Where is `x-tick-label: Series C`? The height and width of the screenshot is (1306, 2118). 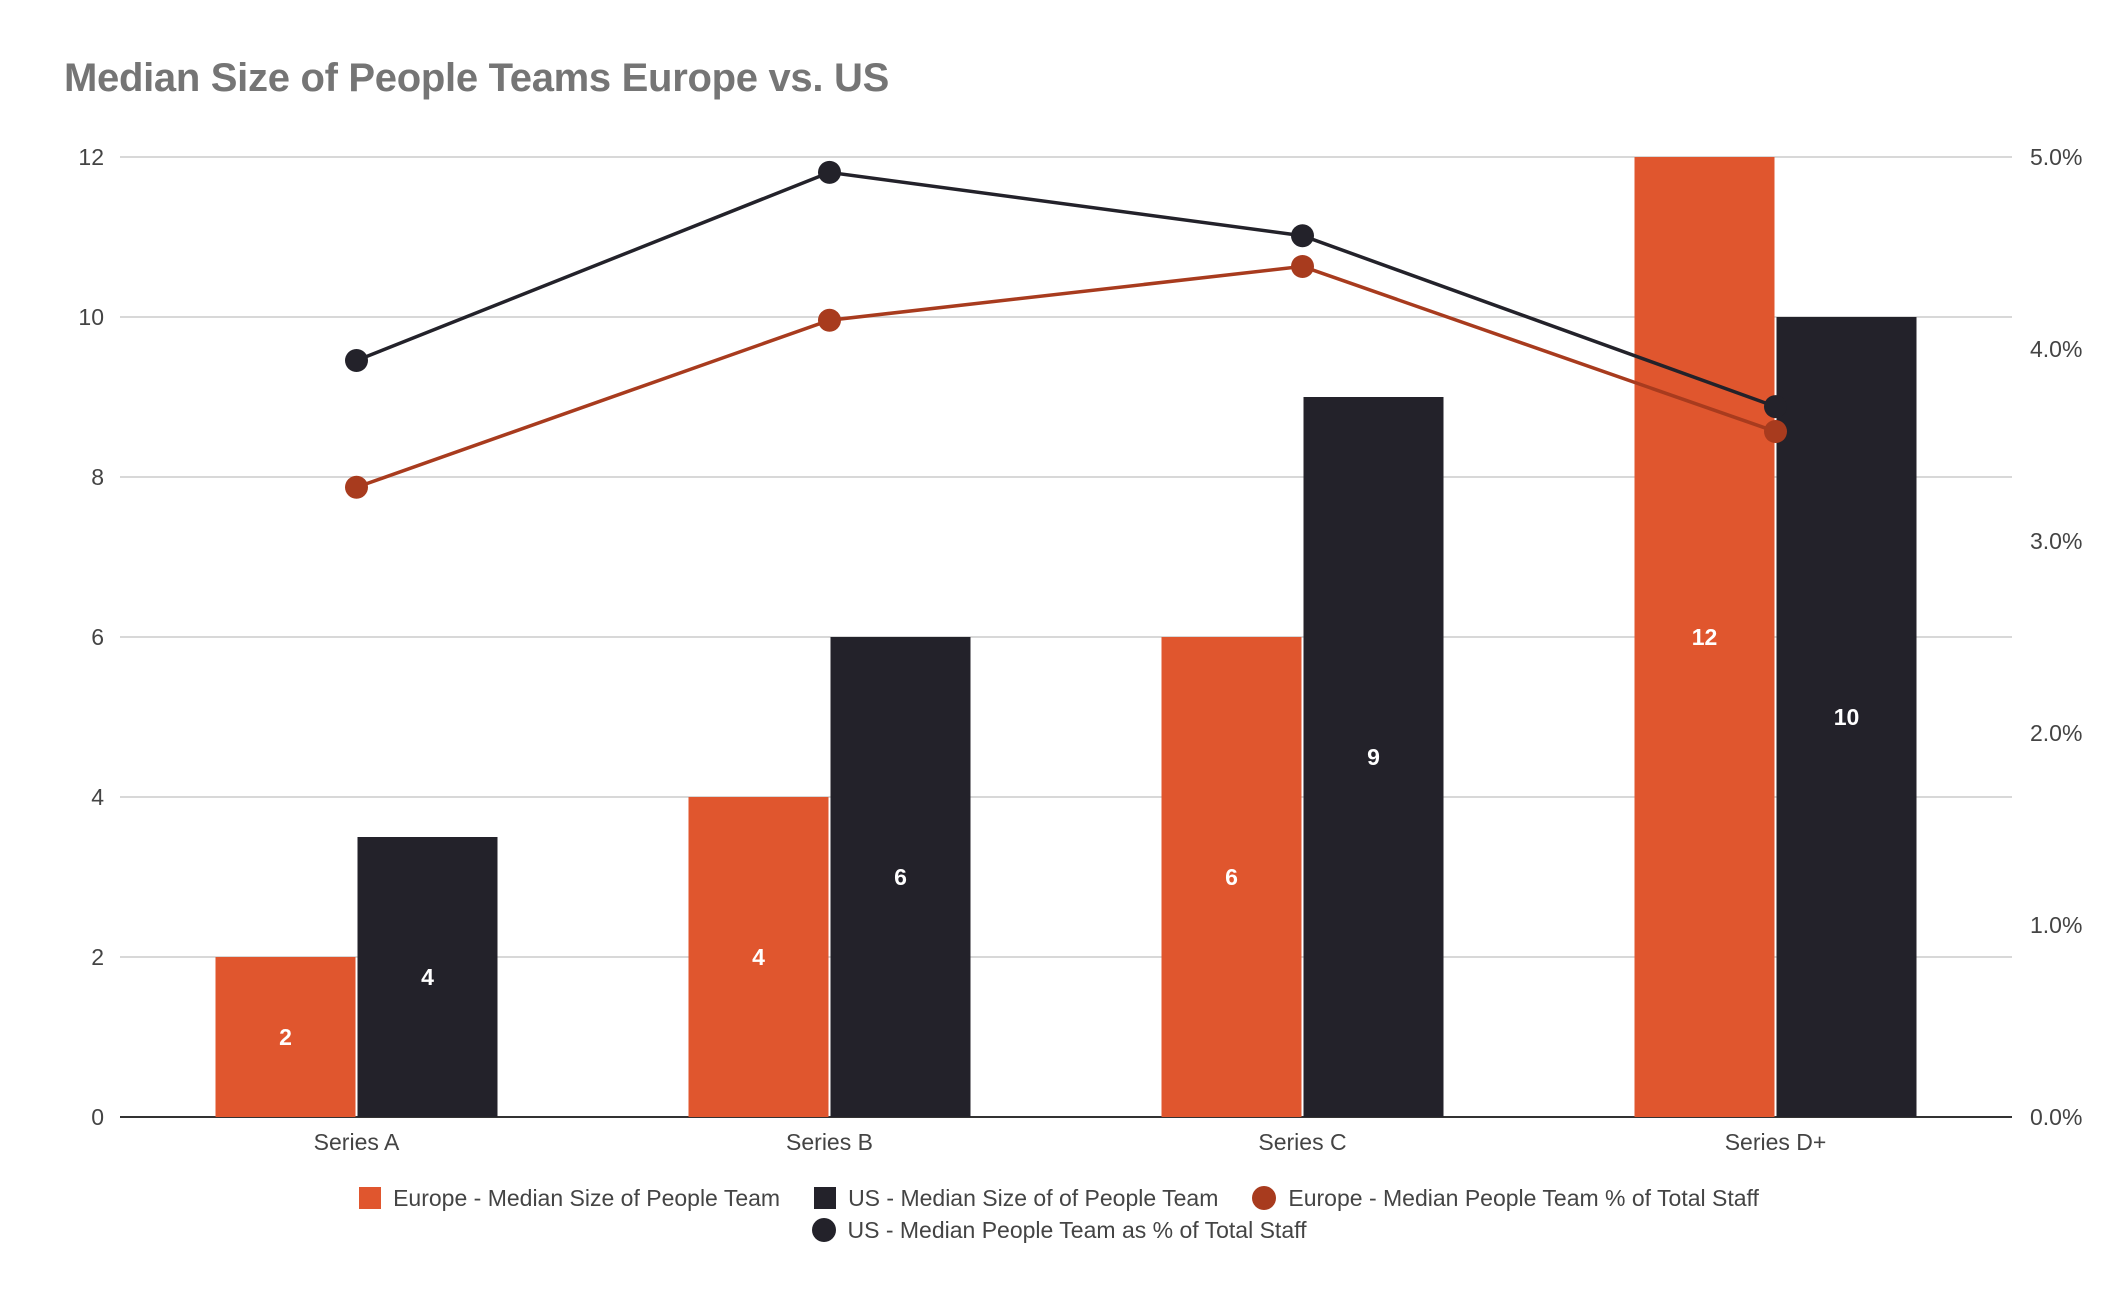
x-tick-label: Series C is located at coordinates (1302, 1142).